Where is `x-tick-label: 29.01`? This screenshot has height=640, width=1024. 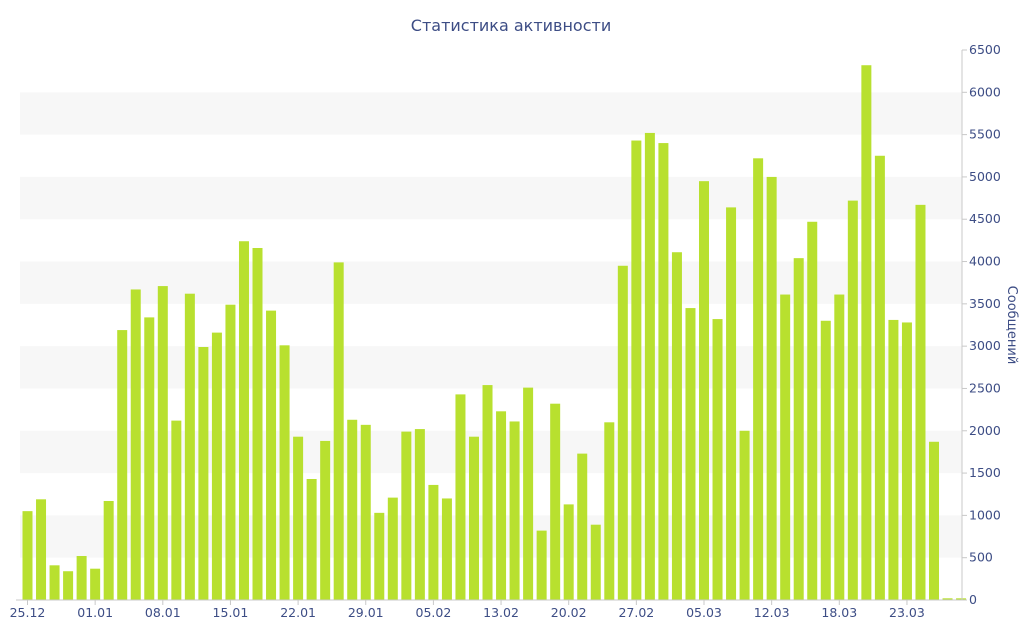
x-tick-label: 29.01 is located at coordinates (366, 612).